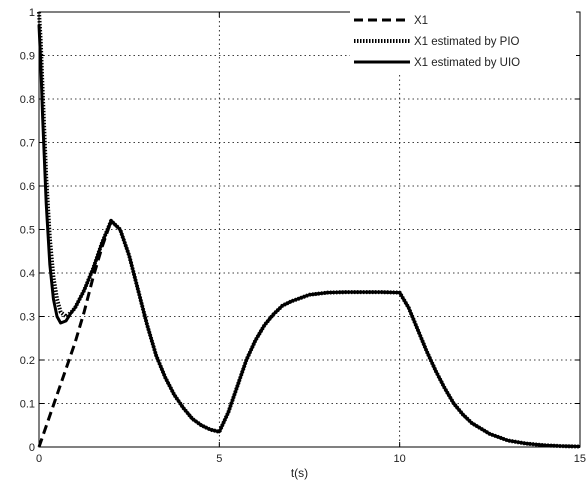 The height and width of the screenshot is (492, 587). What do you see at coordinates (27, 361) in the screenshot?
I see `y-tick-label: 0.2` at bounding box center [27, 361].